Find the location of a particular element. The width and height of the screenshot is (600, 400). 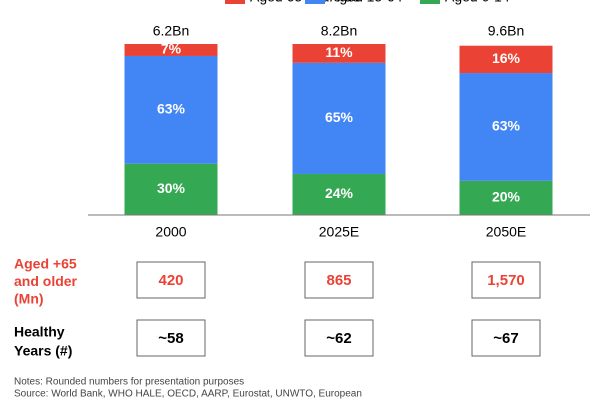

cell-value: ~67 is located at coordinates (505, 338).